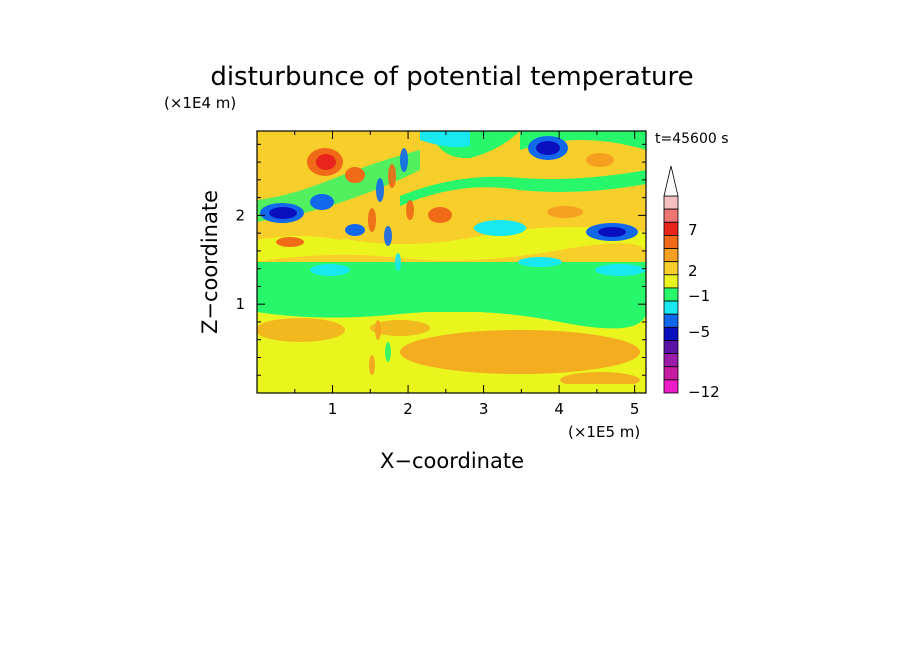 The height and width of the screenshot is (654, 904). Describe the element at coordinates (484, 409) in the screenshot. I see `x-tick-label: 3` at that location.